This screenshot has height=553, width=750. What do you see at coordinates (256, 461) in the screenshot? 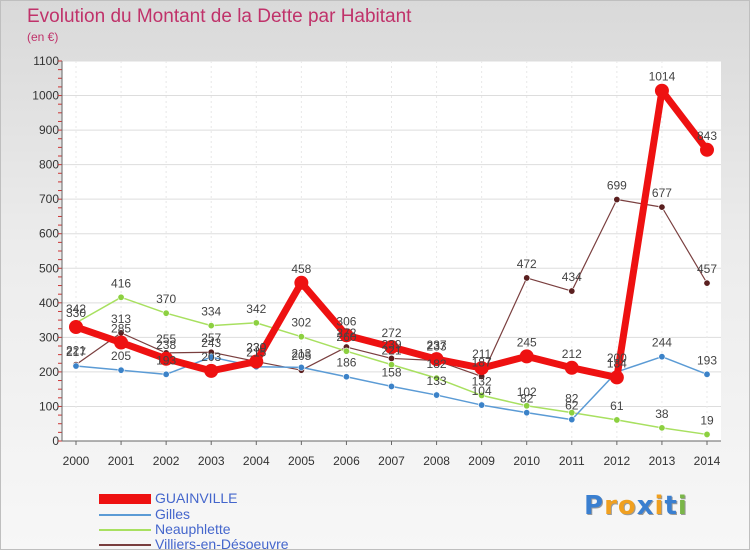
I see `x-tick-label: 2004` at bounding box center [256, 461].